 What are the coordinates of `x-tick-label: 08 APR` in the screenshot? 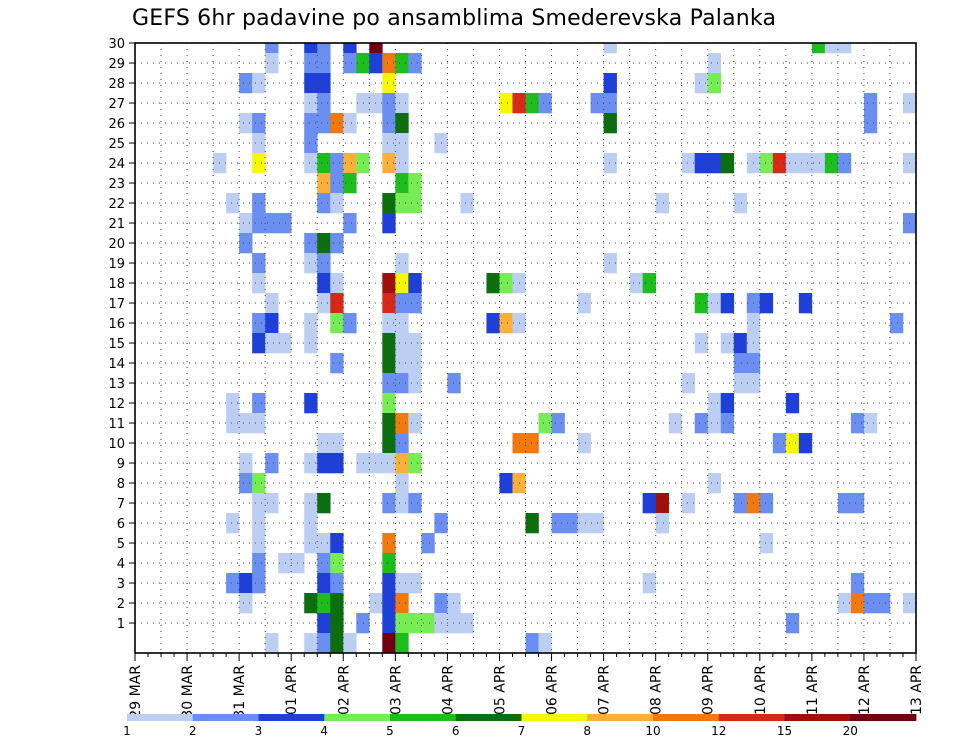 It's located at (657, 690).